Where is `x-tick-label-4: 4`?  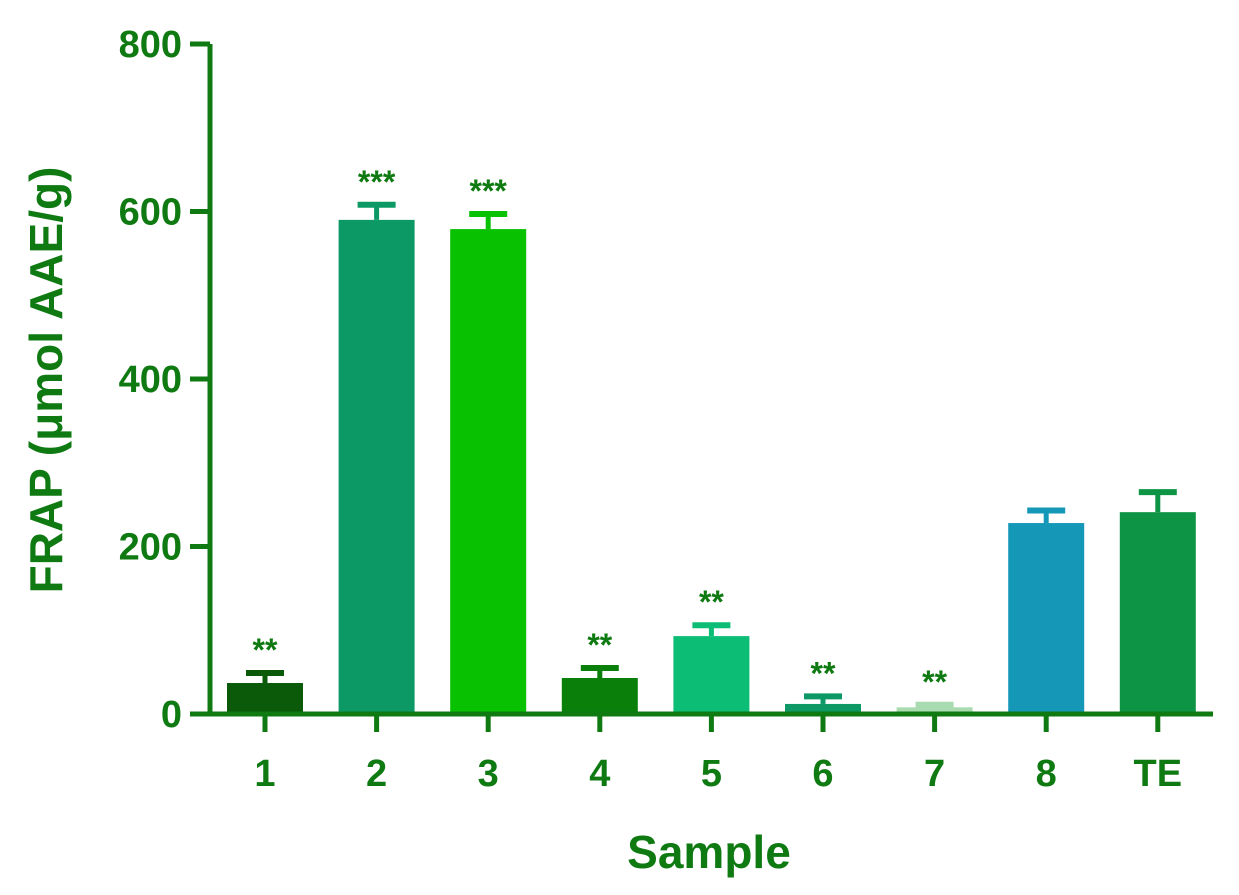 x-tick-label-4: 4 is located at coordinates (599, 774).